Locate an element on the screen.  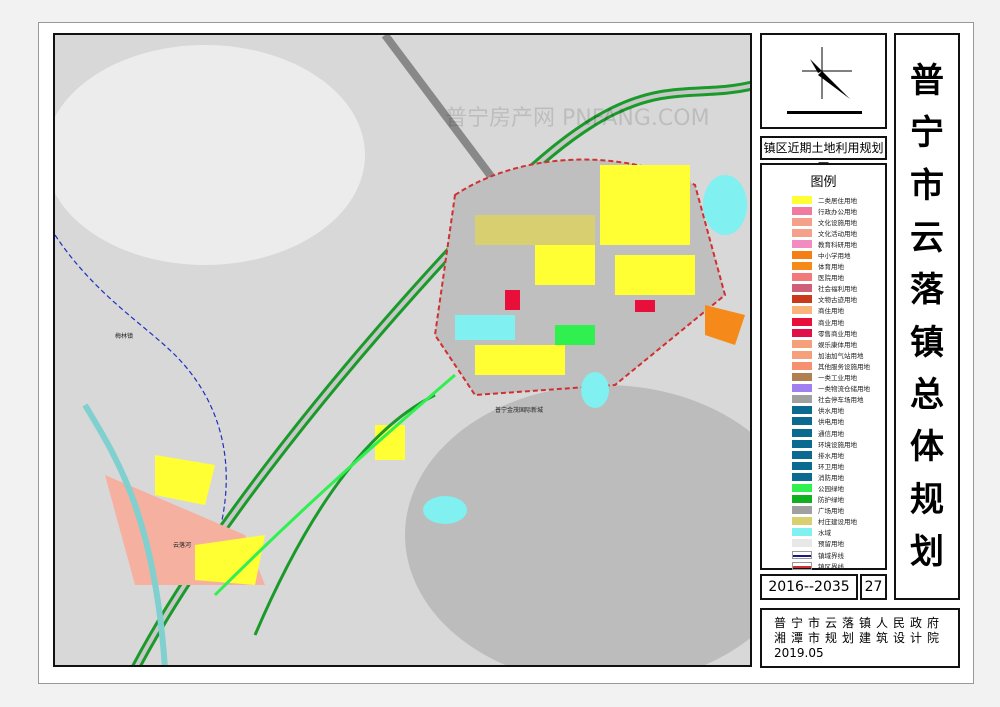
legend-item: 体育用地 is located at coordinates (838, 266).